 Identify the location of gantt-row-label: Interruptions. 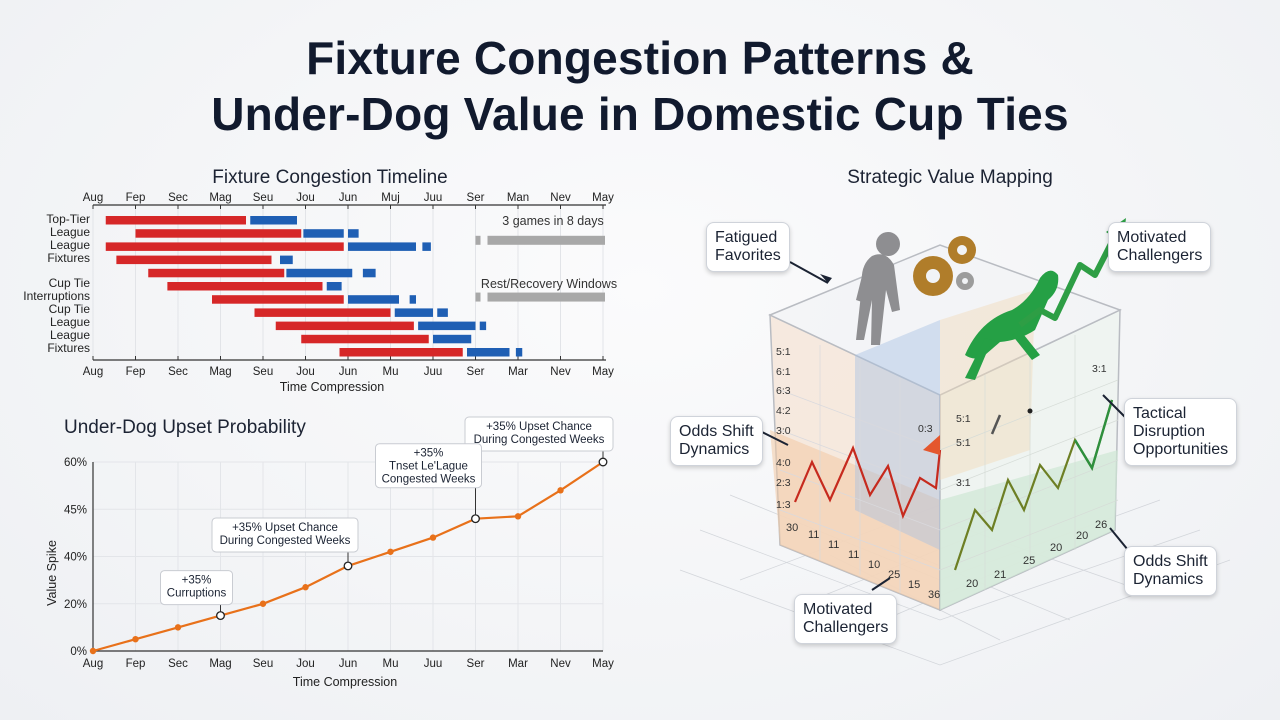
(56, 296).